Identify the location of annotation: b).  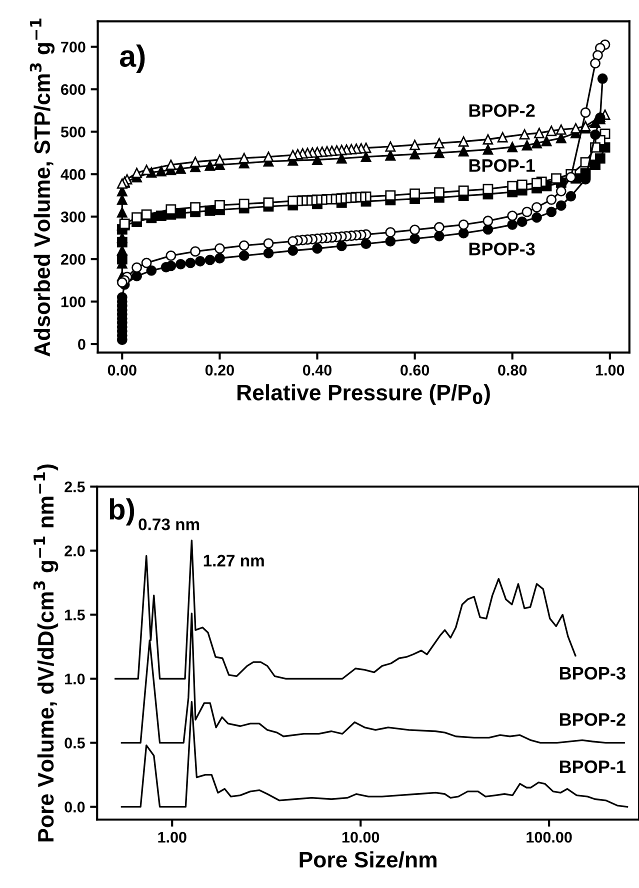
(122, 512).